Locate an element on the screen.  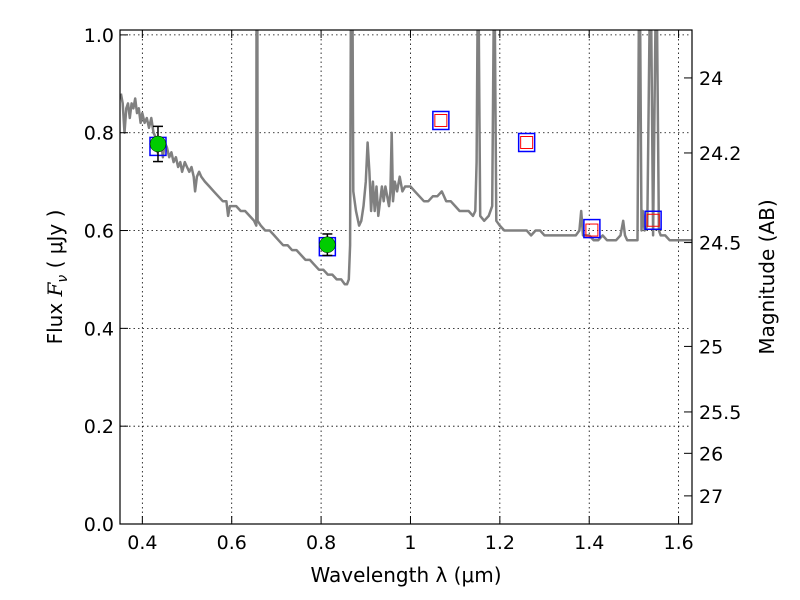
right-tick-label: 26 is located at coordinates (711, 454).